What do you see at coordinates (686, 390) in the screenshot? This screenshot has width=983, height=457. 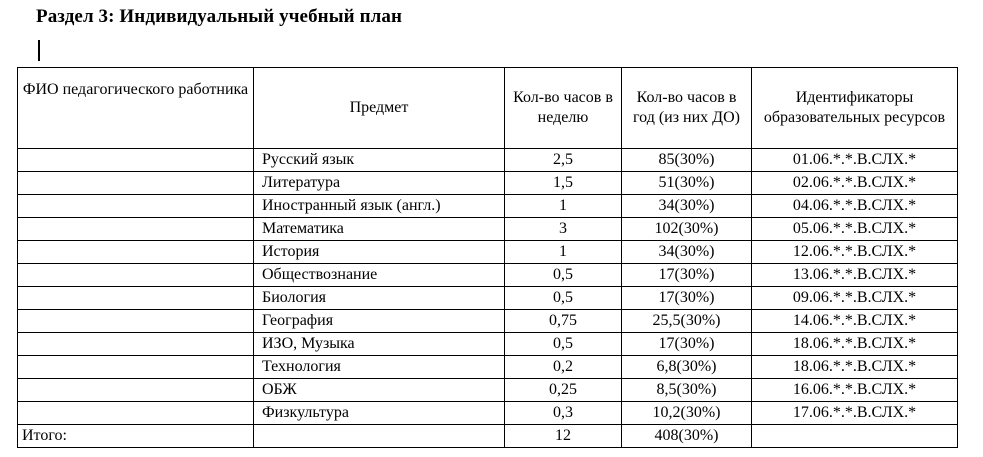 I see `hours-year-cell: 8,5(30%)` at bounding box center [686, 390].